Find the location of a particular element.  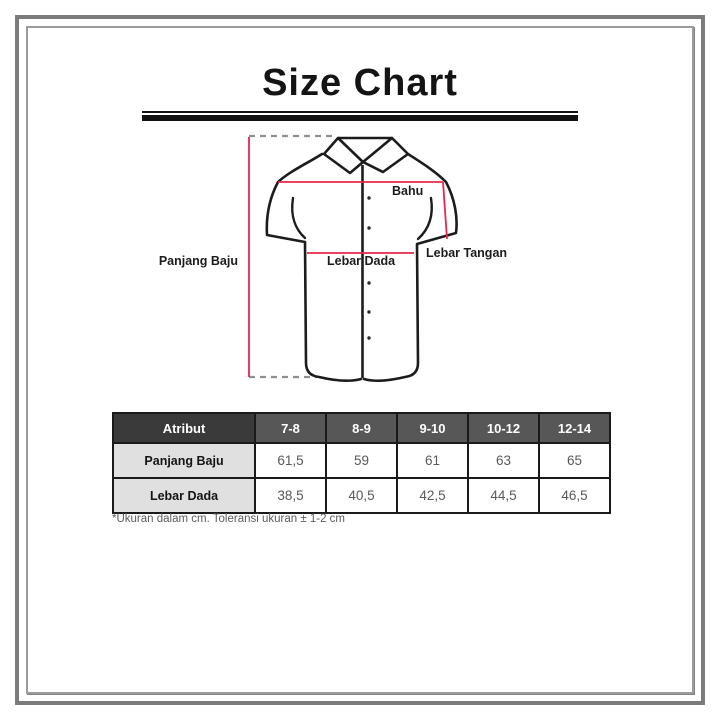

page-title: Size Chart is located at coordinates (360, 83).